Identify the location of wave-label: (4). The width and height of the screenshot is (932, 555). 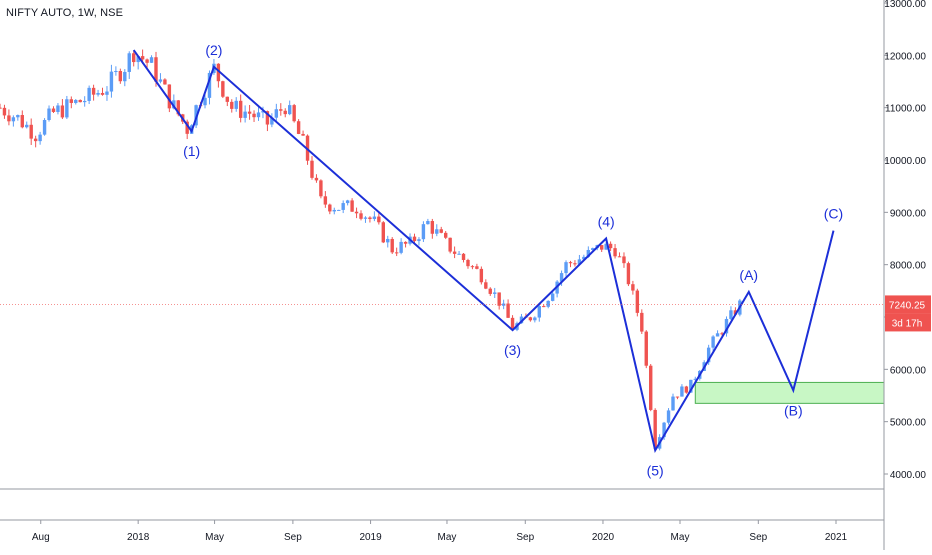
(606, 222).